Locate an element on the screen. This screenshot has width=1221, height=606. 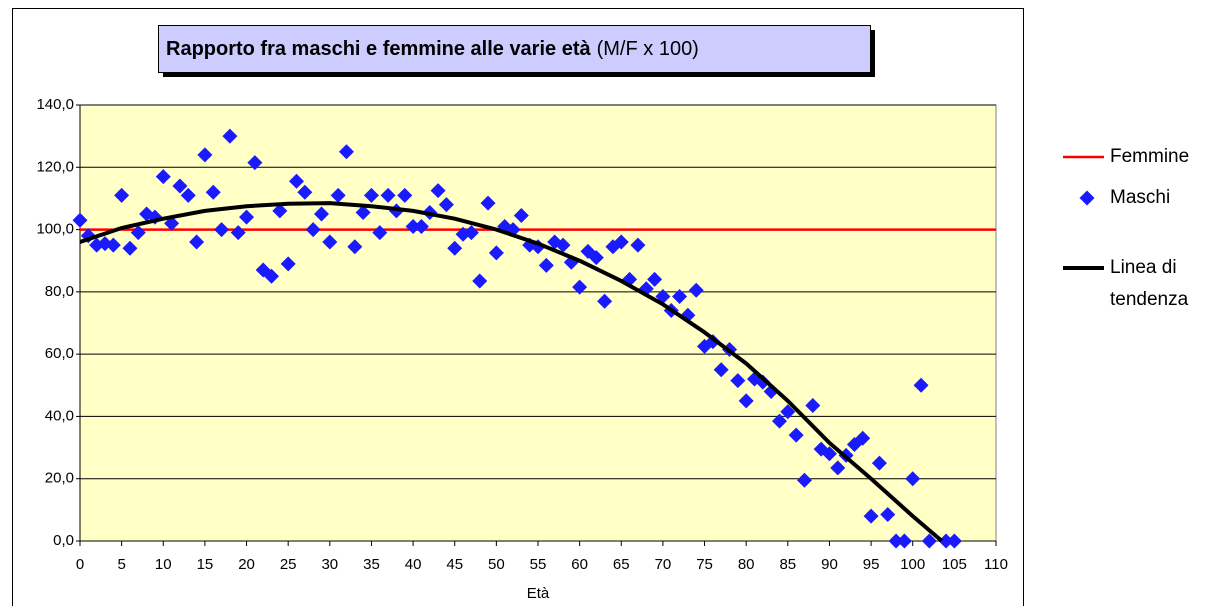
x-tick-label: 75 is located at coordinates (704, 564).